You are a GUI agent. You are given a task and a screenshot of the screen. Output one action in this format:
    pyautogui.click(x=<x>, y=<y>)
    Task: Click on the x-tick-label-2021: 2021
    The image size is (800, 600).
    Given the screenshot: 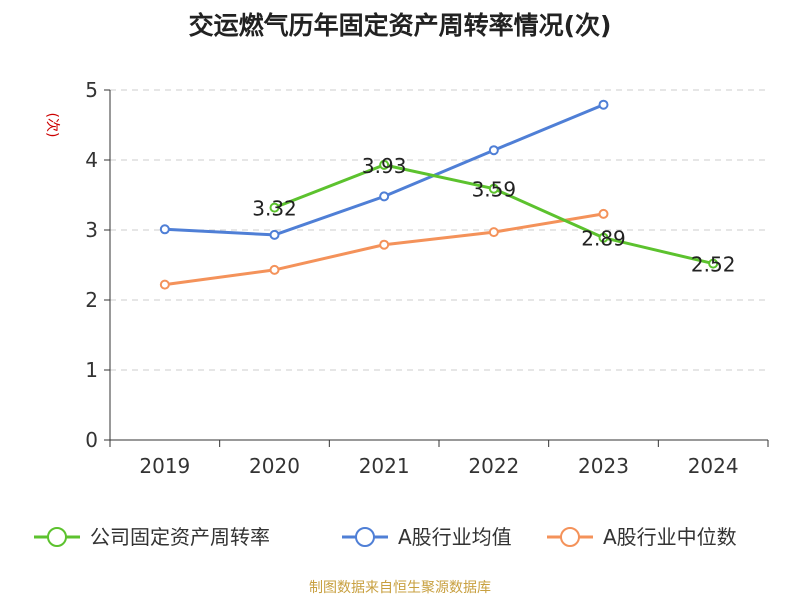 What is the action you would take?
    pyautogui.click(x=384, y=466)
    